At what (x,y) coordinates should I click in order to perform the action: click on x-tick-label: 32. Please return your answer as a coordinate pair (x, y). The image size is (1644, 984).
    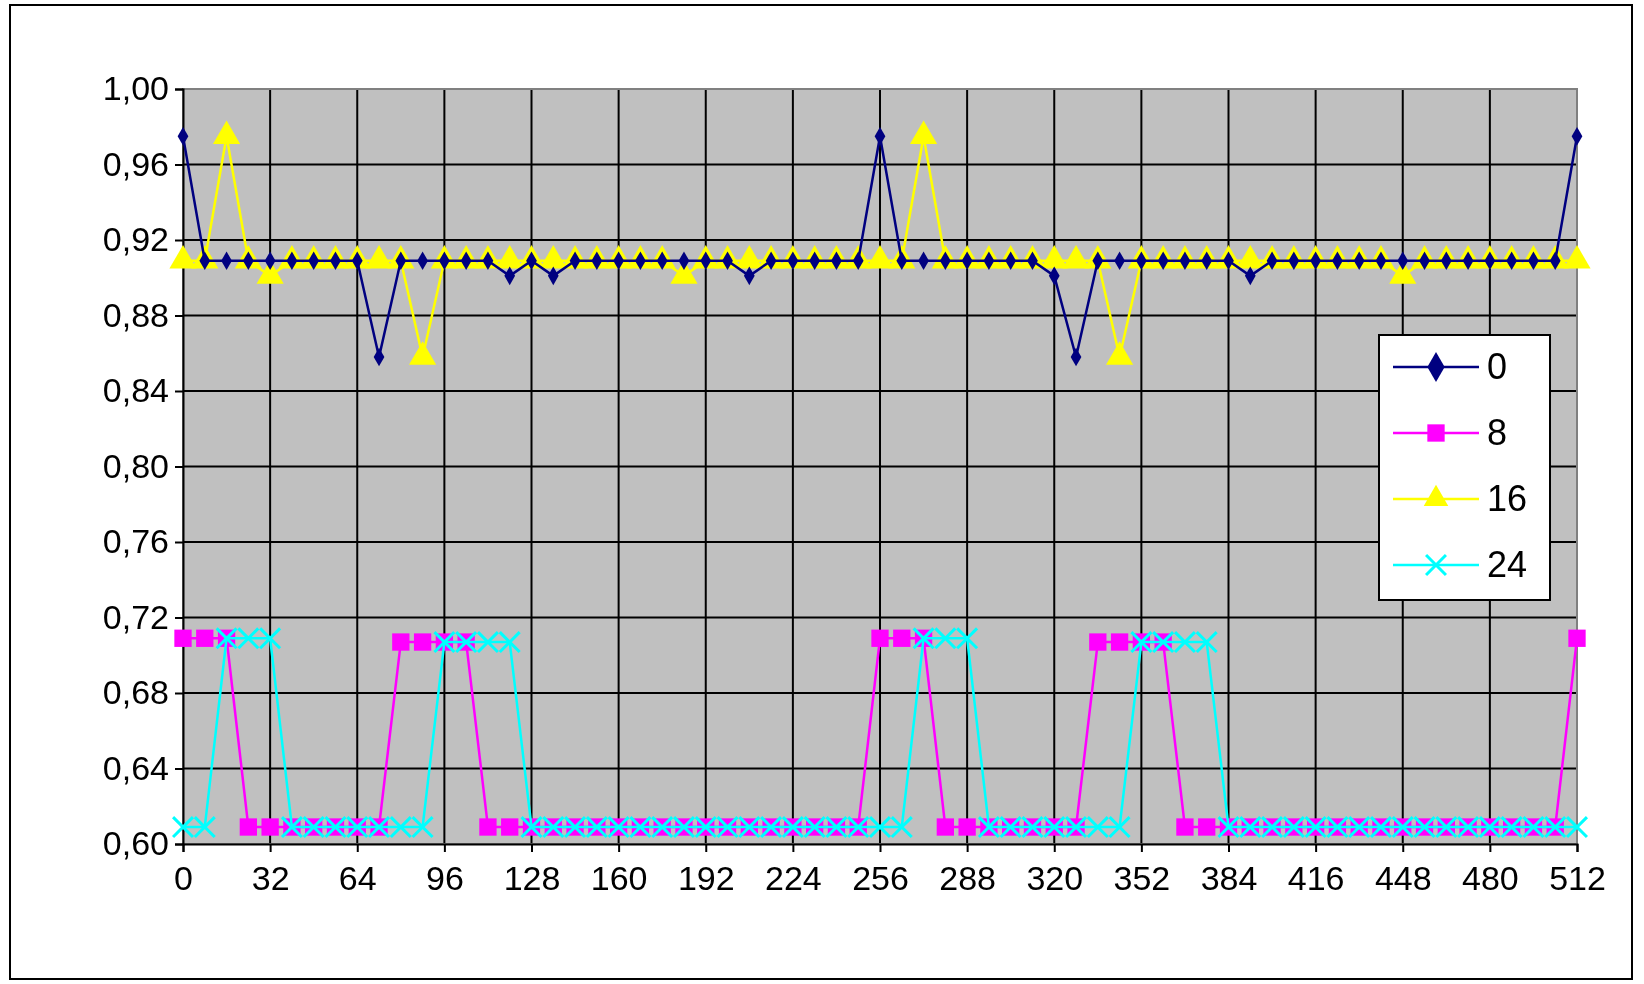
    Looking at the image, I should click on (270, 878).